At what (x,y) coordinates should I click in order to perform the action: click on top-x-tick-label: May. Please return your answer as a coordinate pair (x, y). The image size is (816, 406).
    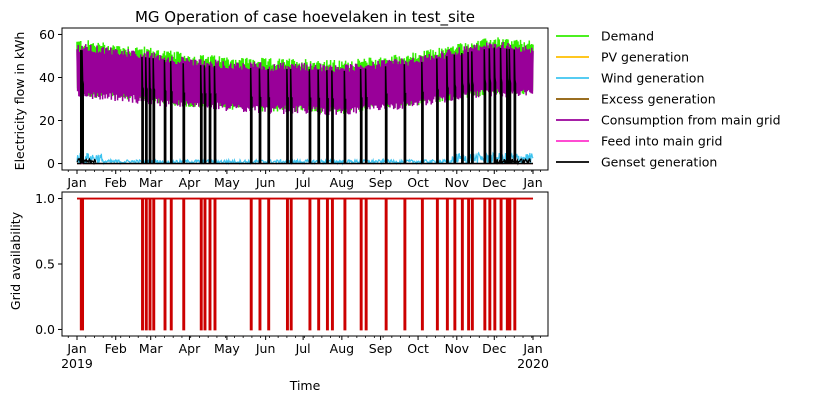
    Looking at the image, I should click on (227, 182).